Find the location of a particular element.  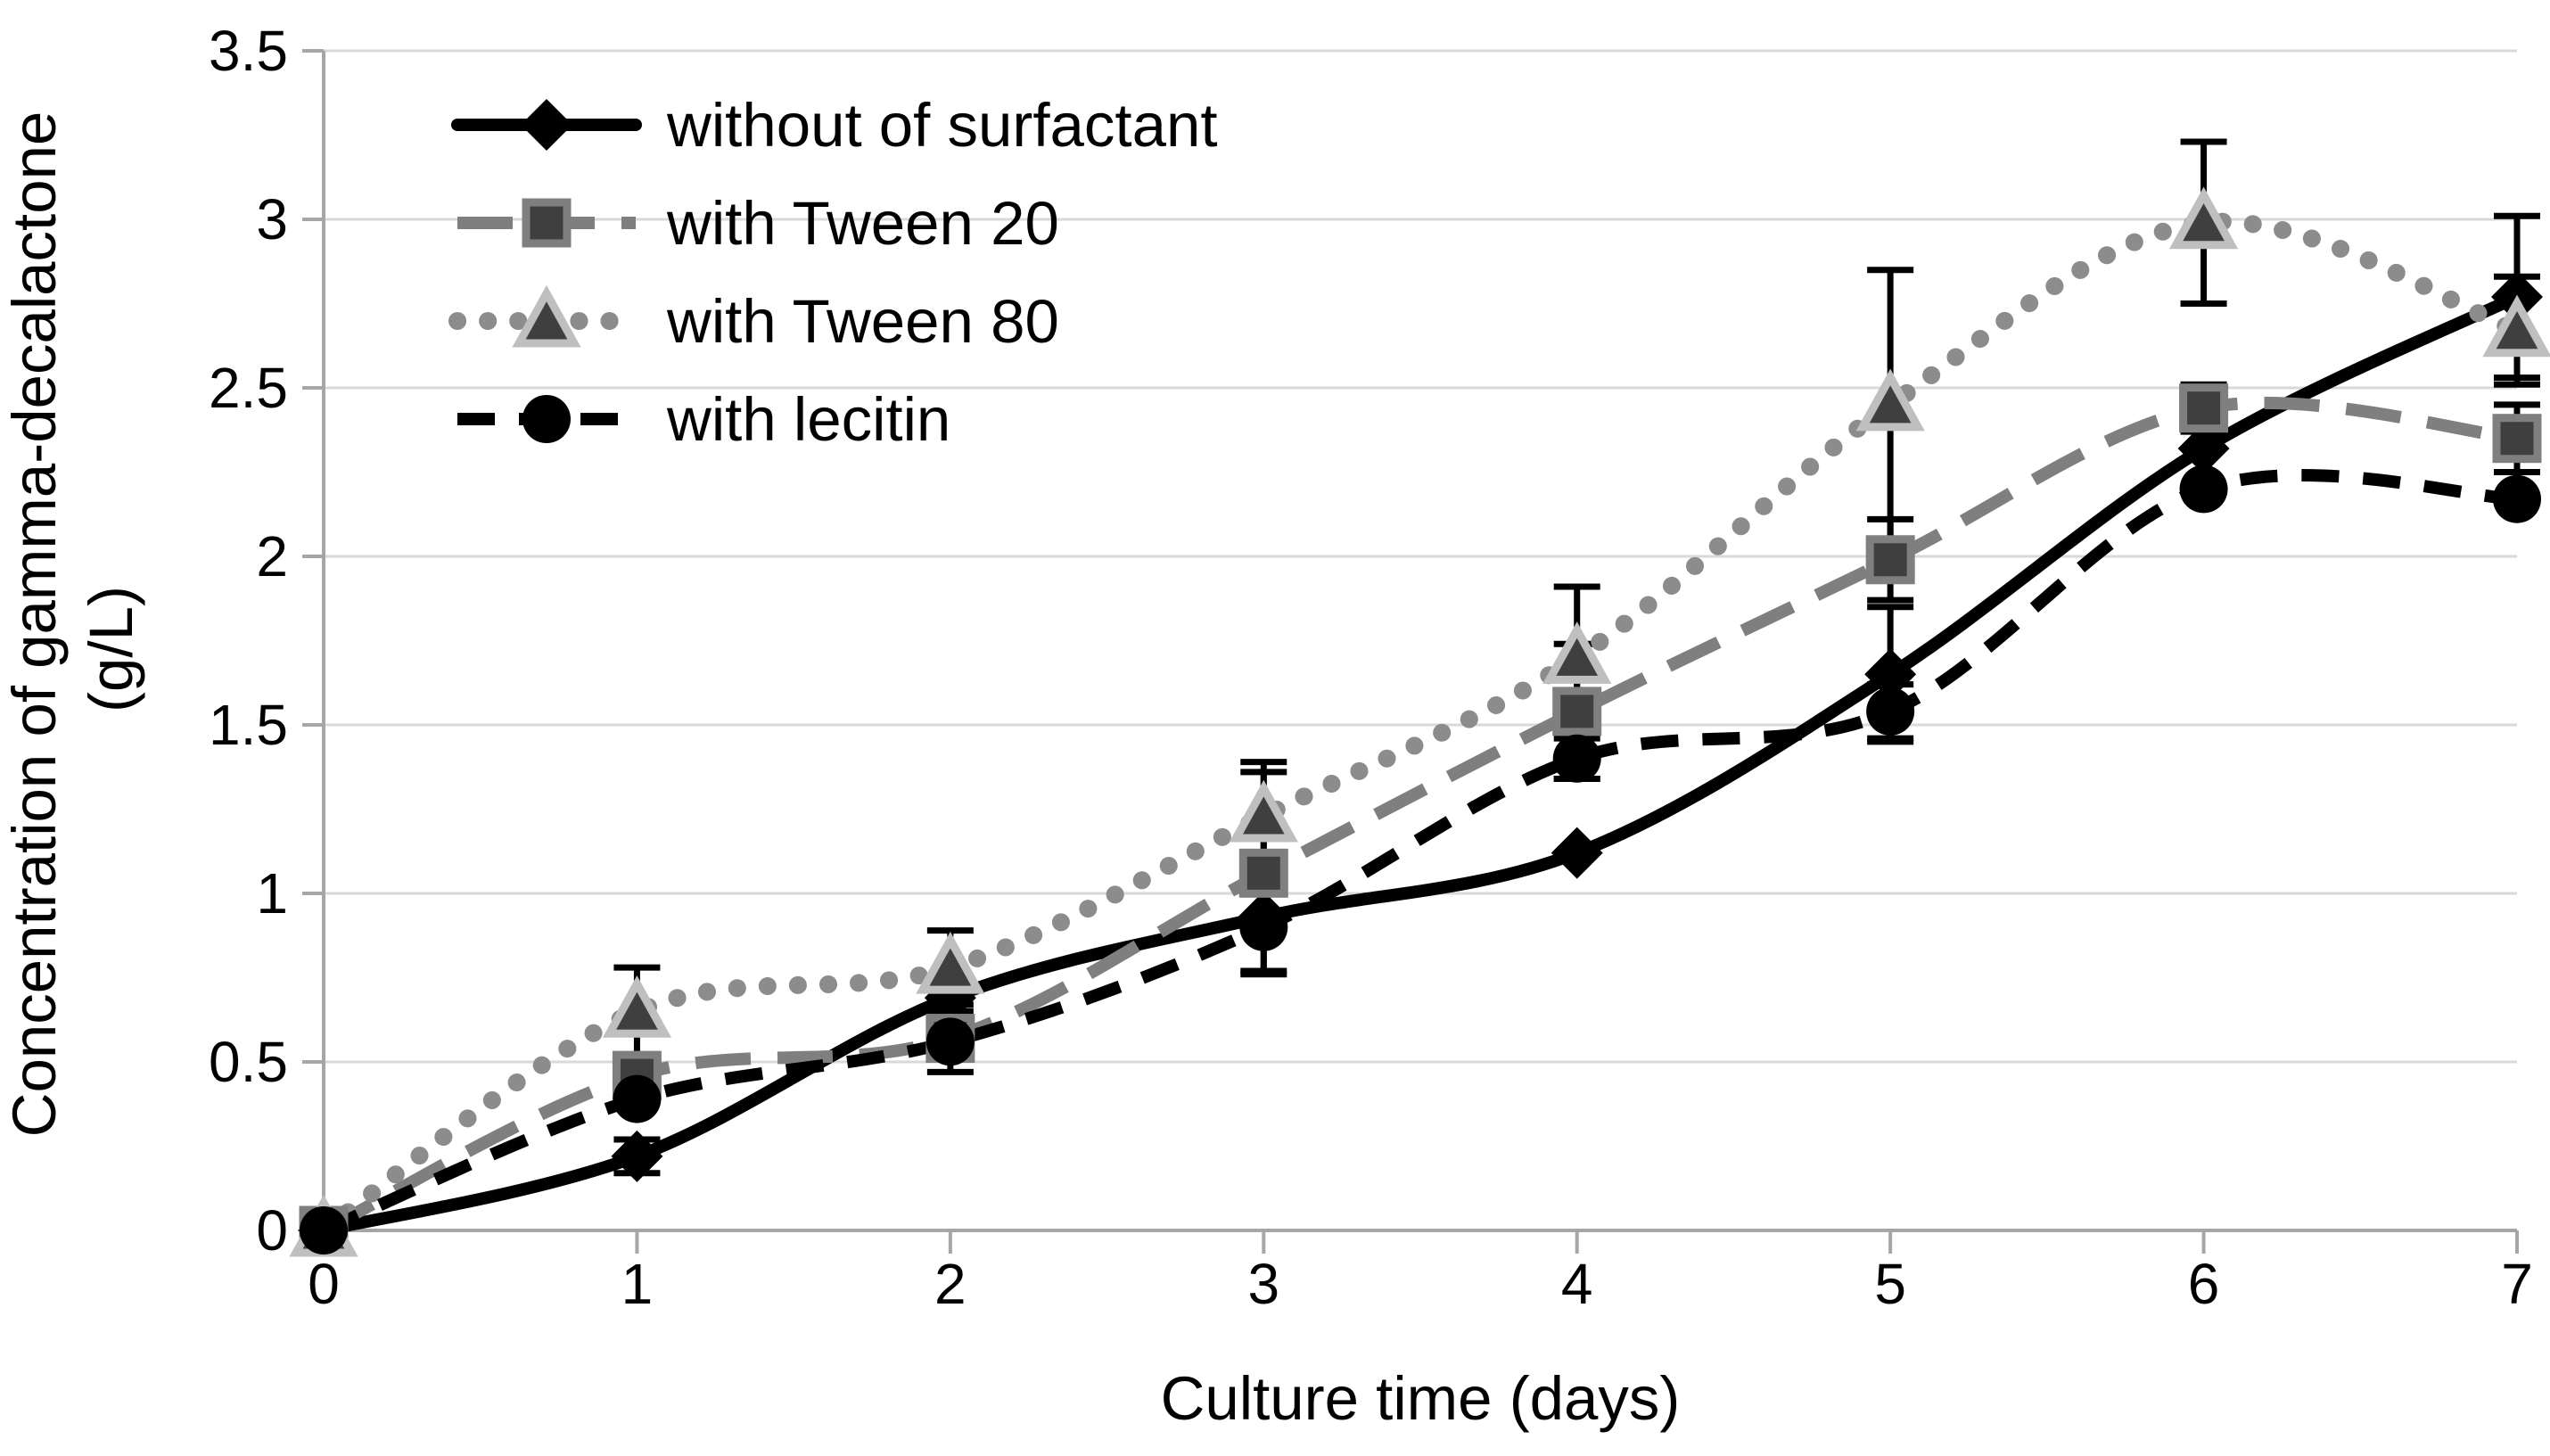

x-tick-label: 3 is located at coordinates (1263, 1284).